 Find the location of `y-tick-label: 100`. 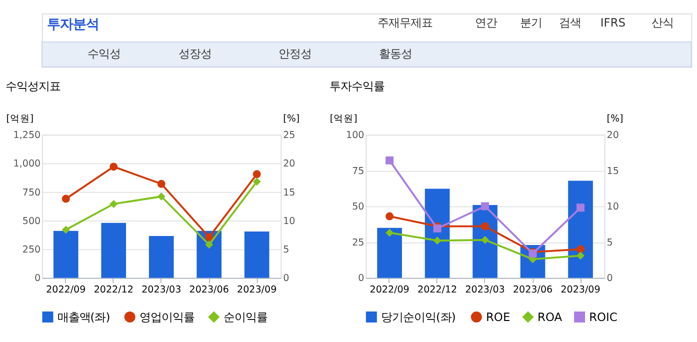

y-tick-label: 100 is located at coordinates (355, 135).